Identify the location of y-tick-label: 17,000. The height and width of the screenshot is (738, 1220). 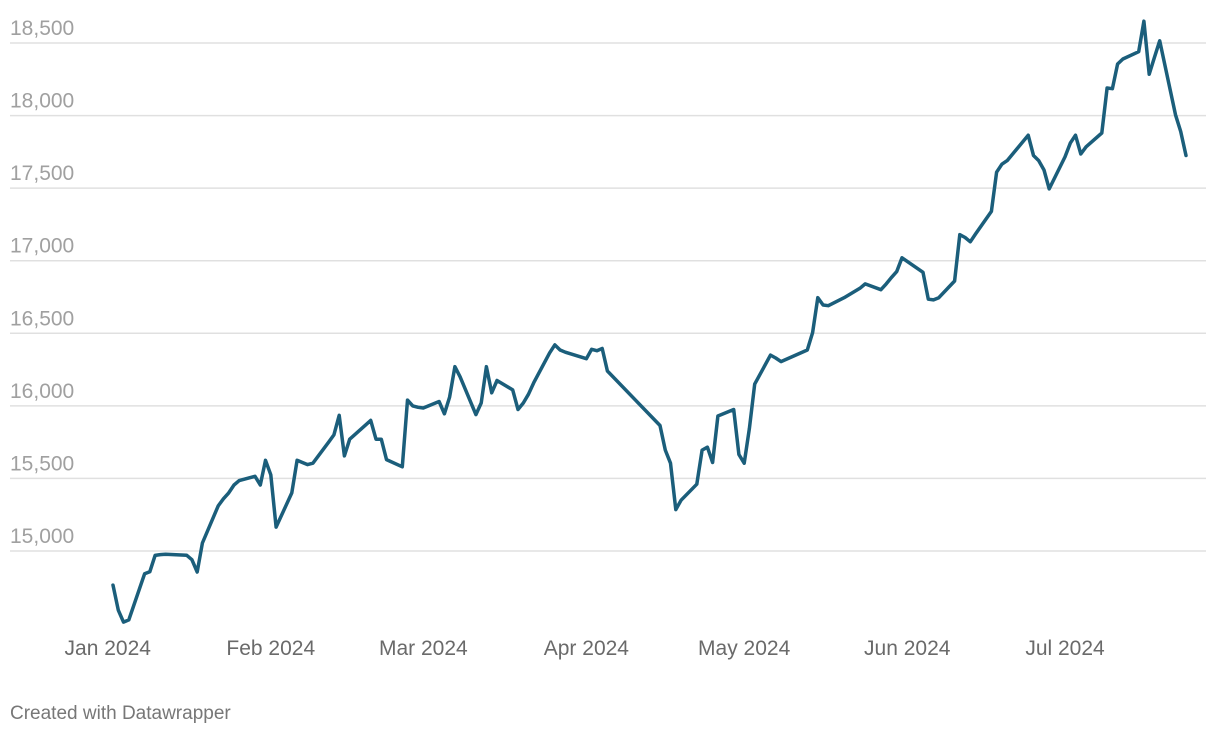
(42, 246).